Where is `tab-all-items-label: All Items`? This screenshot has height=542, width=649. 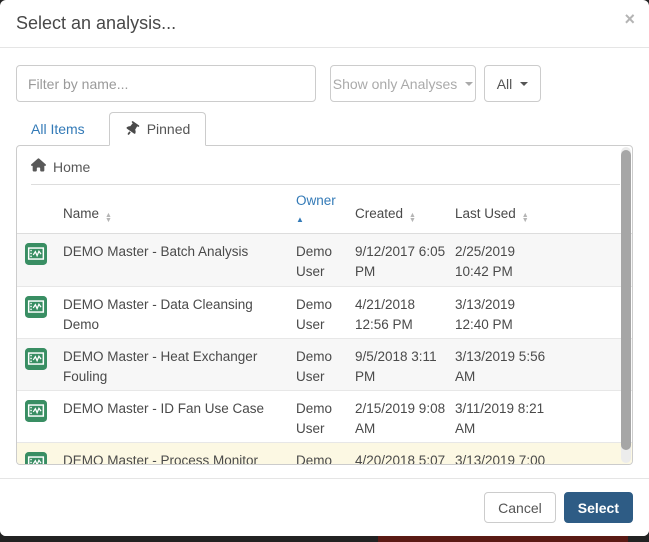
tab-all-items-label: All Items is located at coordinates (58, 129).